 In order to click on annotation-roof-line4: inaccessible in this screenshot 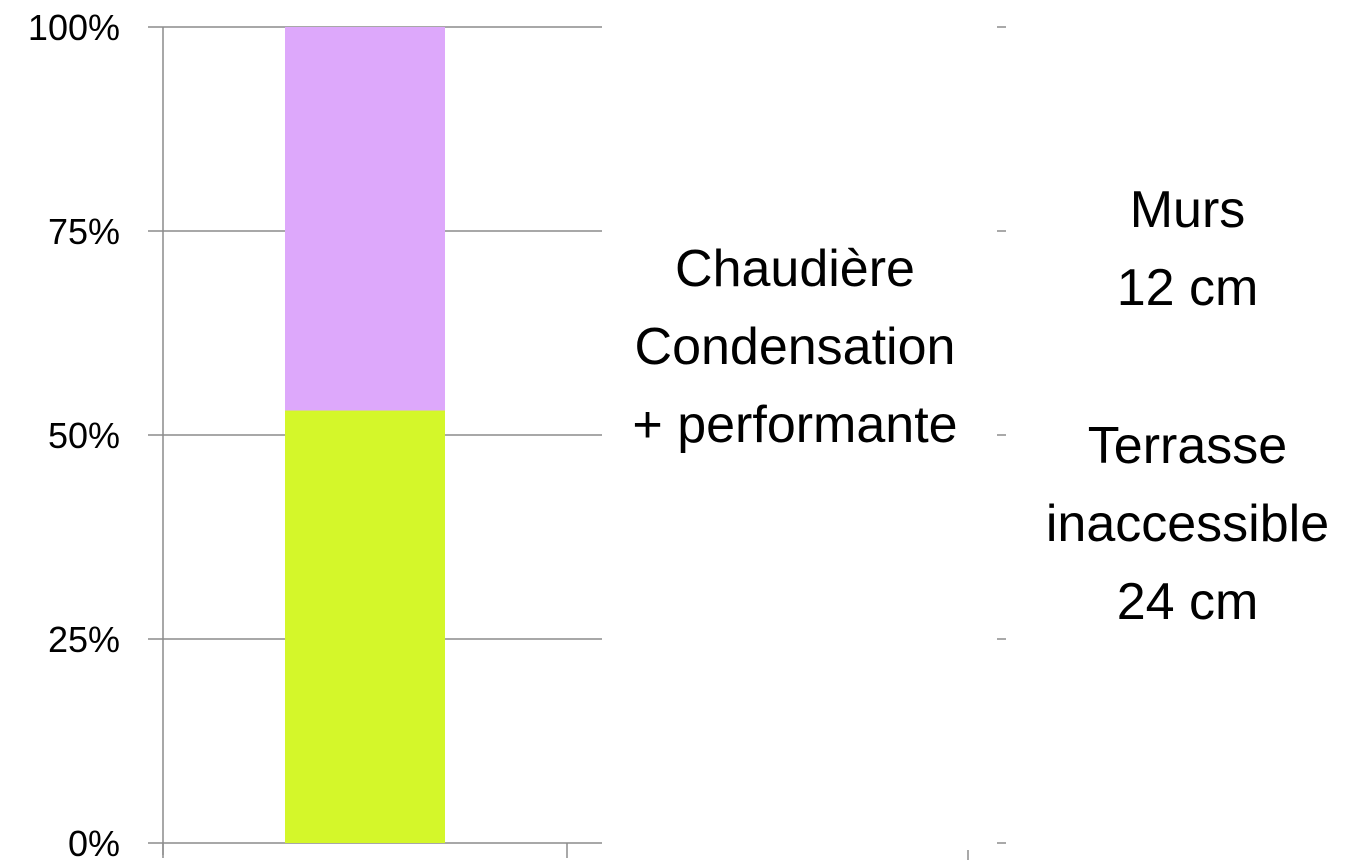, I will do `click(1187, 524)`.